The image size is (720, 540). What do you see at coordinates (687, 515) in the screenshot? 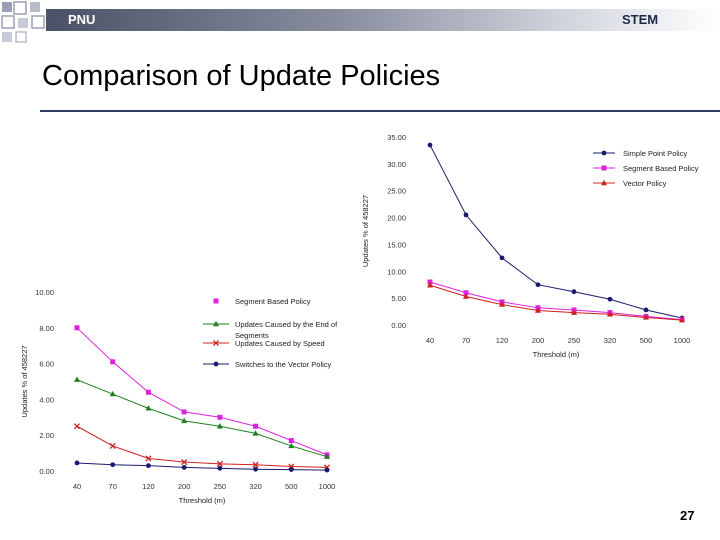
I see `page-number: 27` at bounding box center [687, 515].